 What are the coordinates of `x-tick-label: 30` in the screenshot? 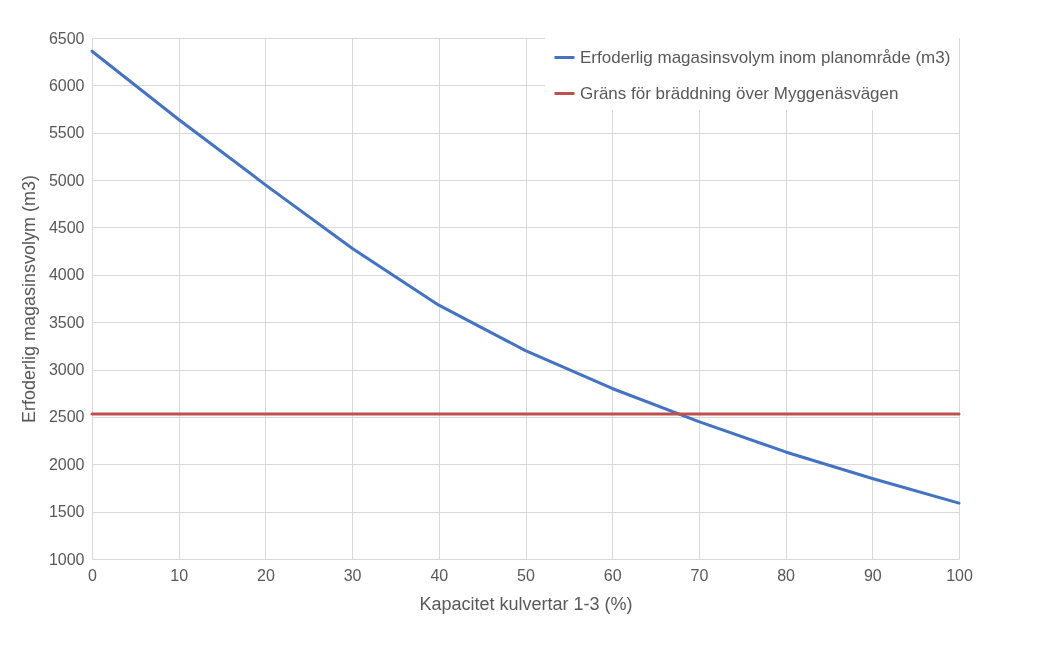 It's located at (352, 575).